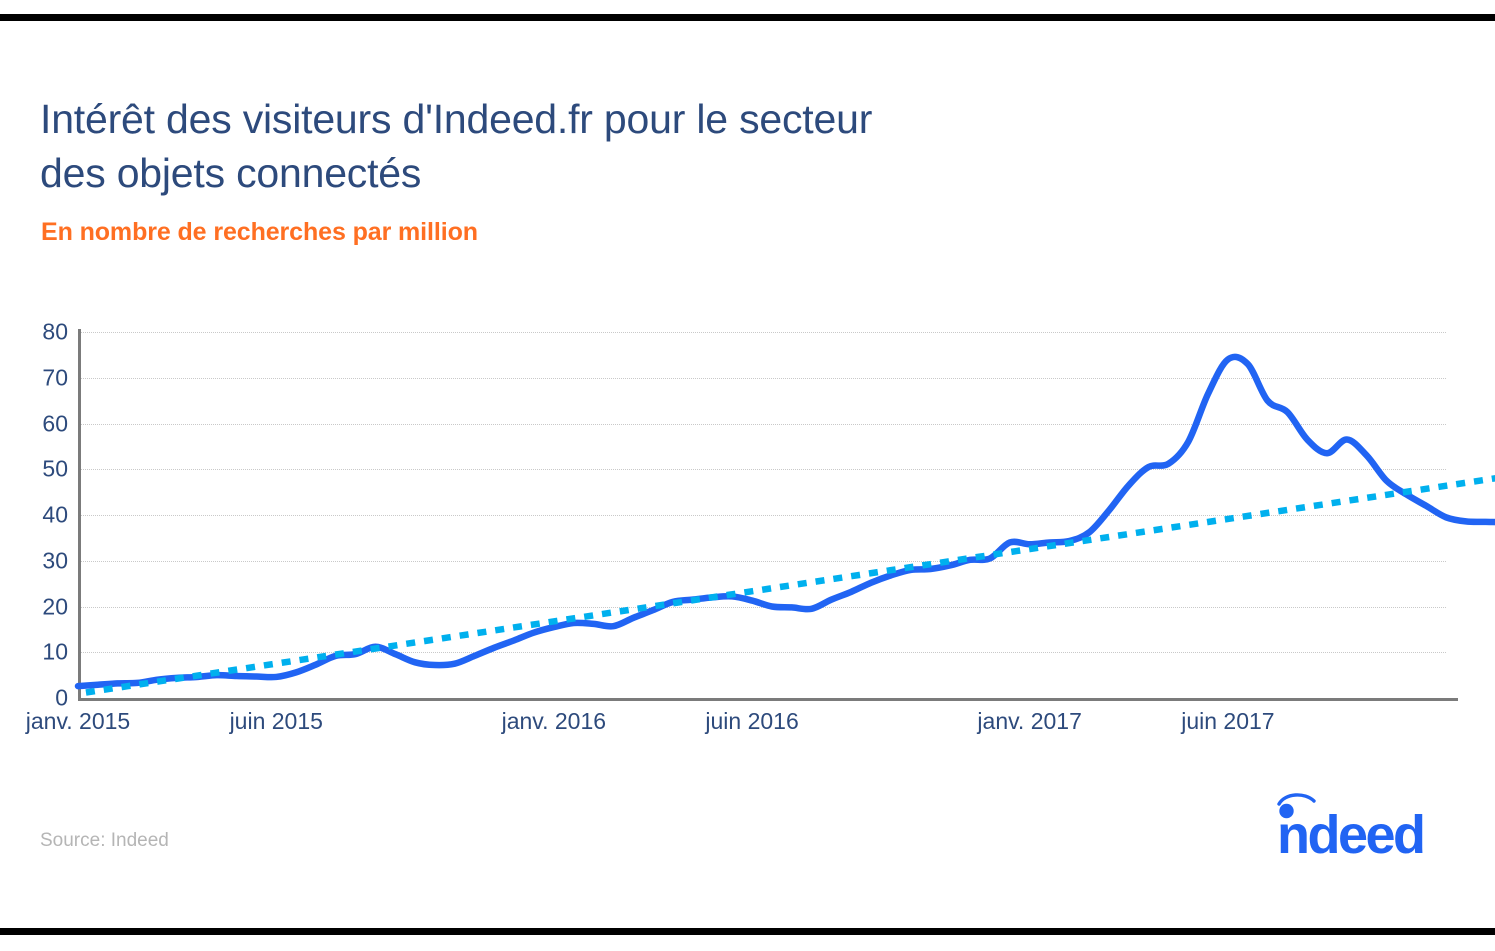  I want to click on y-tick-label: 30, so click(55, 560).